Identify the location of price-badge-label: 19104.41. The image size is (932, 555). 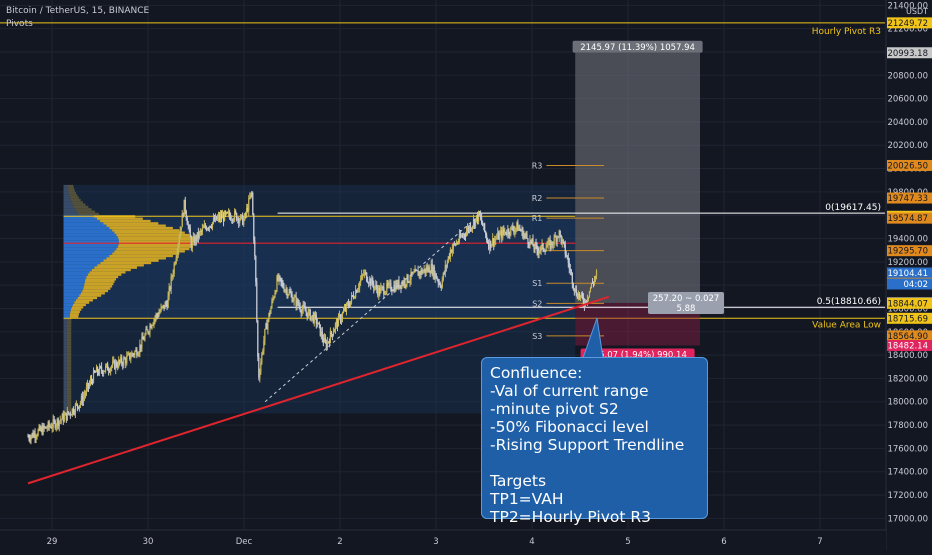
(907, 274).